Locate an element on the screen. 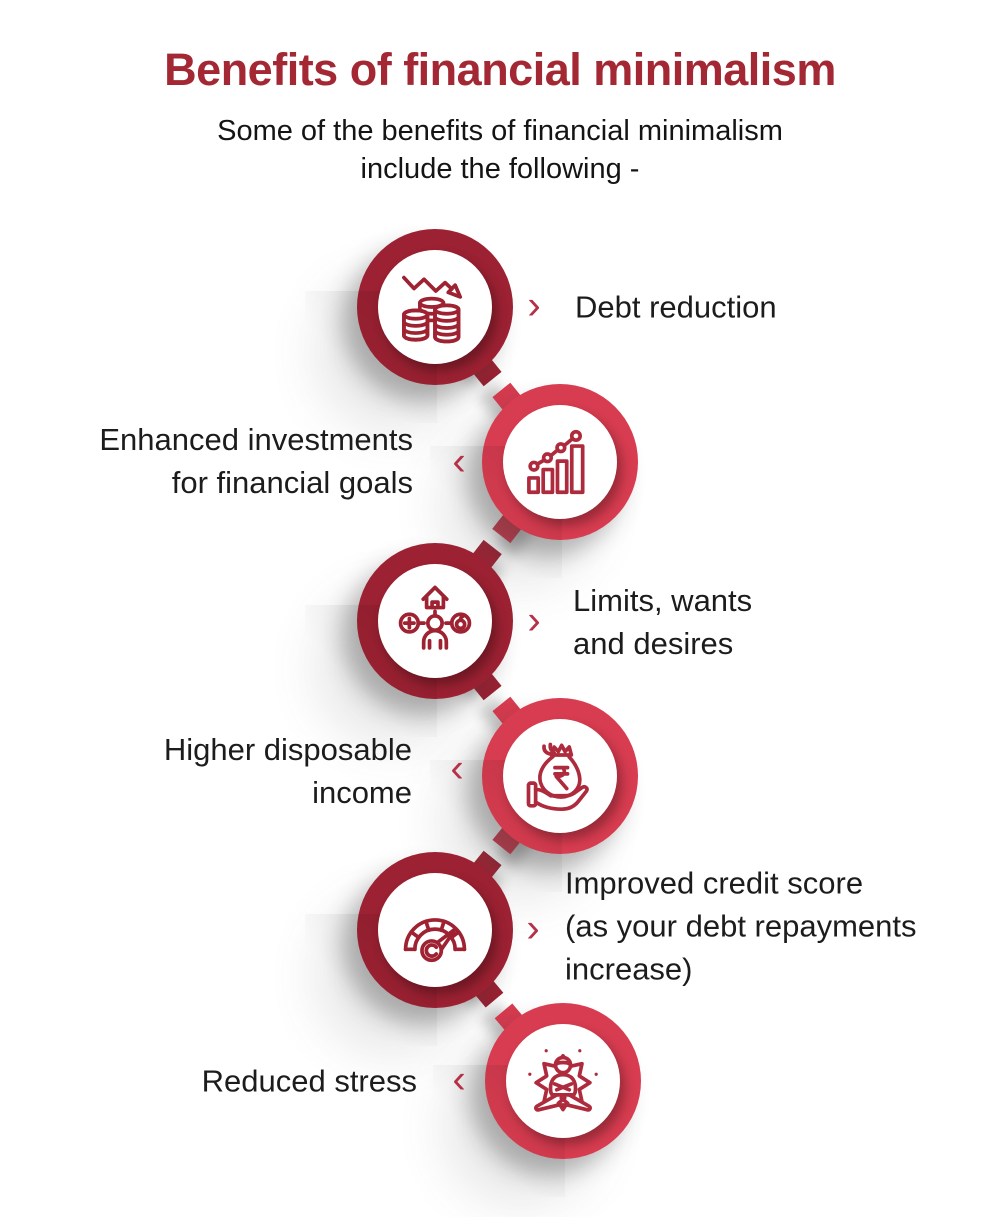 This screenshot has width=1000, height=1217. benefit-label-debt-reduction: Debt reduction is located at coordinates (676, 307).